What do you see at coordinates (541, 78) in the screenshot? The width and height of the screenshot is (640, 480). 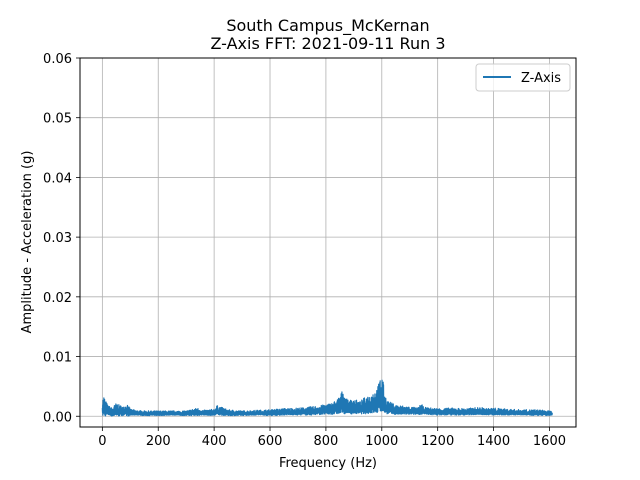 I see `legend-label-z-axis: Z-Axis` at bounding box center [541, 78].